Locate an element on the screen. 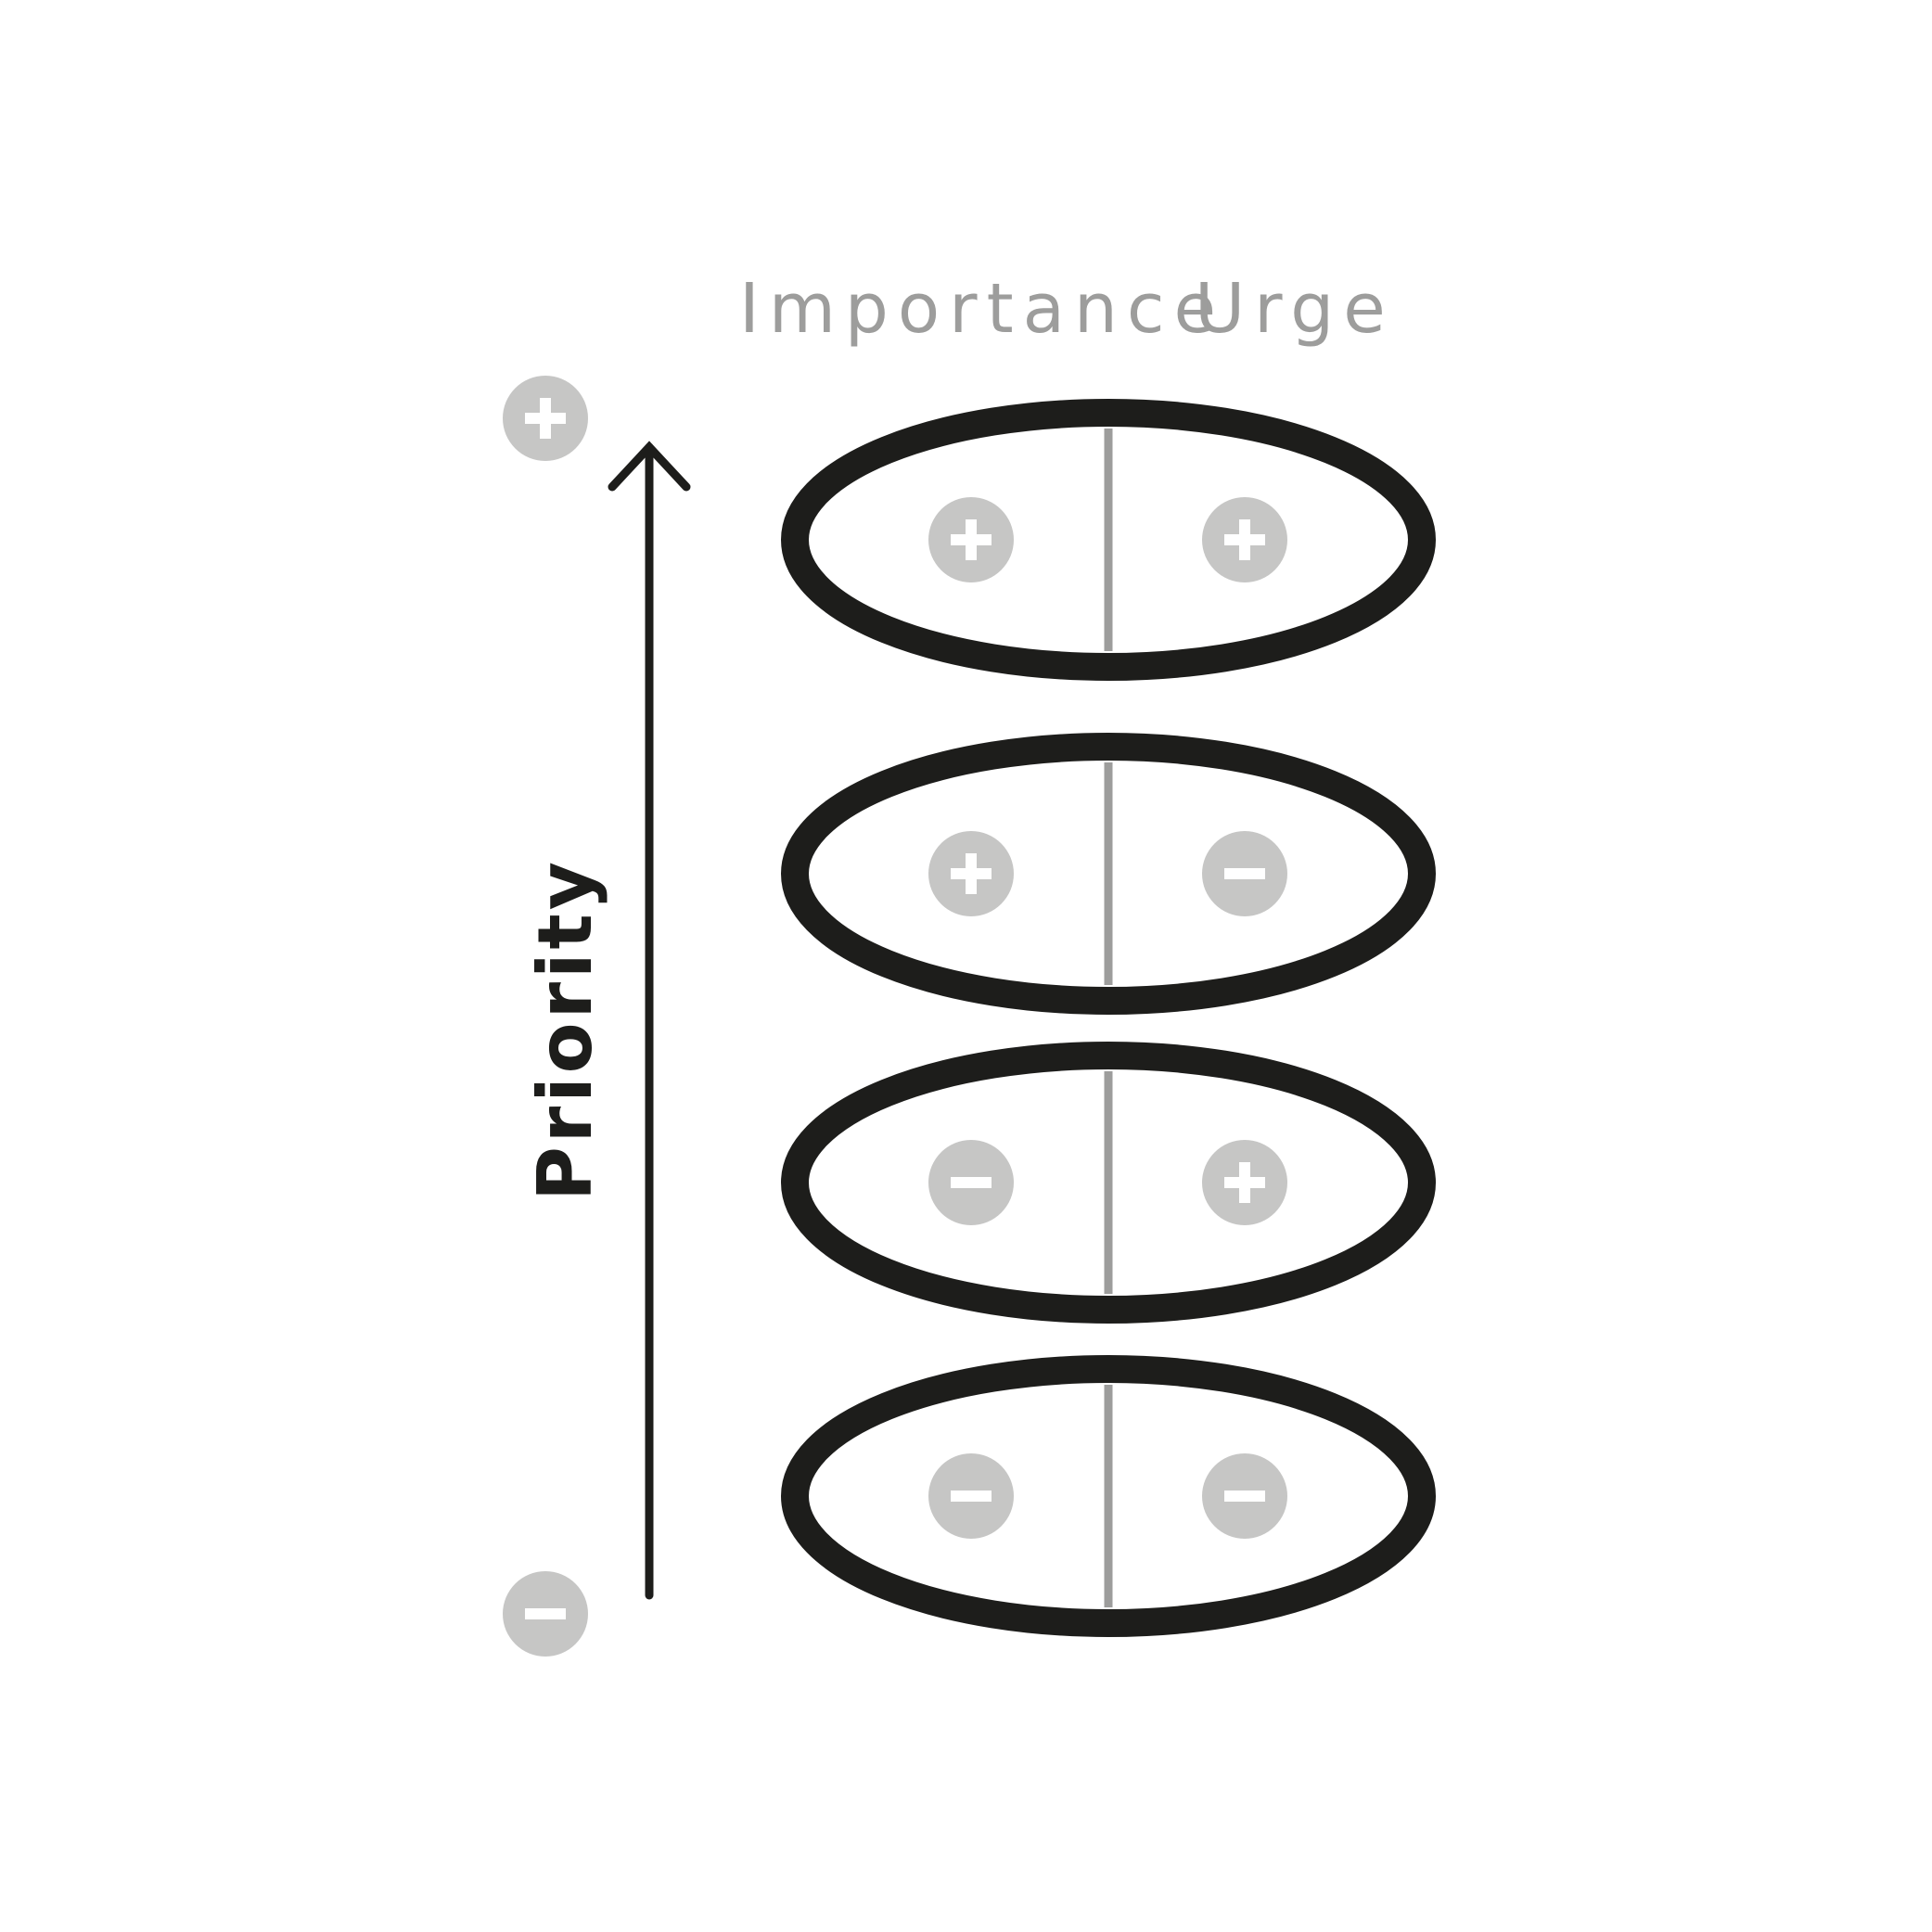 This screenshot has width=1932, height=1932. priority-axis-arrowhead is located at coordinates (649, 466).